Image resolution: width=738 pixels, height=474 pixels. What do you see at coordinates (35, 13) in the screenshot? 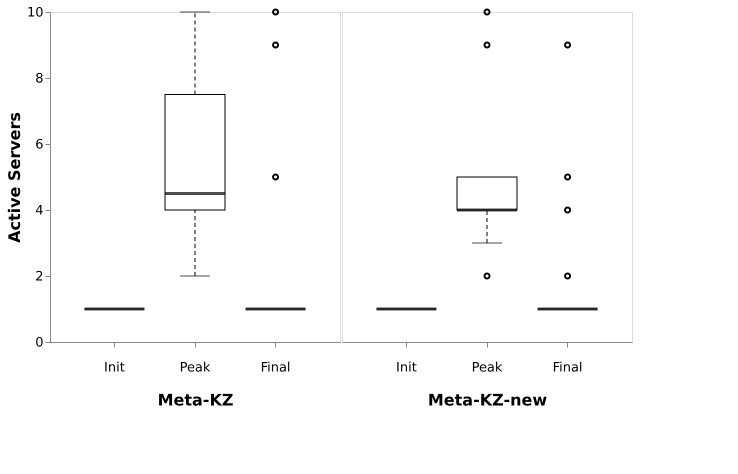
I see `y-tick-label: 10` at bounding box center [35, 13].